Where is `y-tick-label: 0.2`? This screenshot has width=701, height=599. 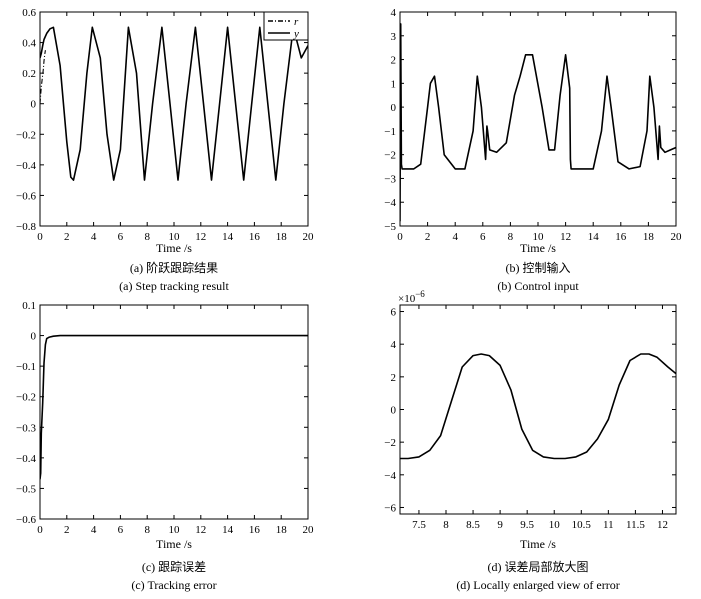 y-tick-label: 0.2 is located at coordinates (29, 74).